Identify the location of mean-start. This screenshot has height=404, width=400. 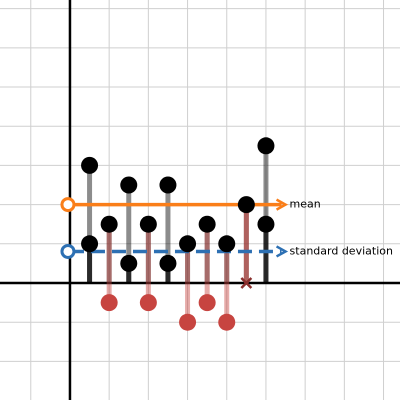
(68, 205).